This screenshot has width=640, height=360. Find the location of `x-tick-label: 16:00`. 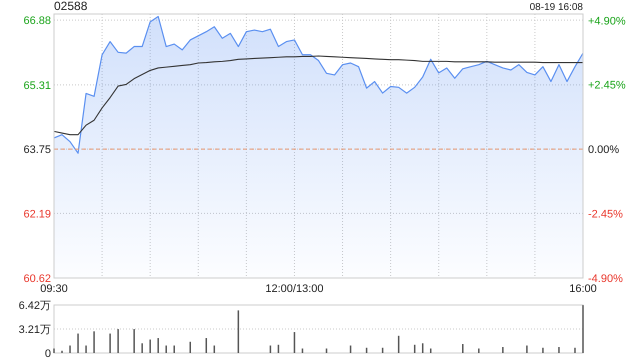

x-tick-label: 16:00 is located at coordinates (583, 289).